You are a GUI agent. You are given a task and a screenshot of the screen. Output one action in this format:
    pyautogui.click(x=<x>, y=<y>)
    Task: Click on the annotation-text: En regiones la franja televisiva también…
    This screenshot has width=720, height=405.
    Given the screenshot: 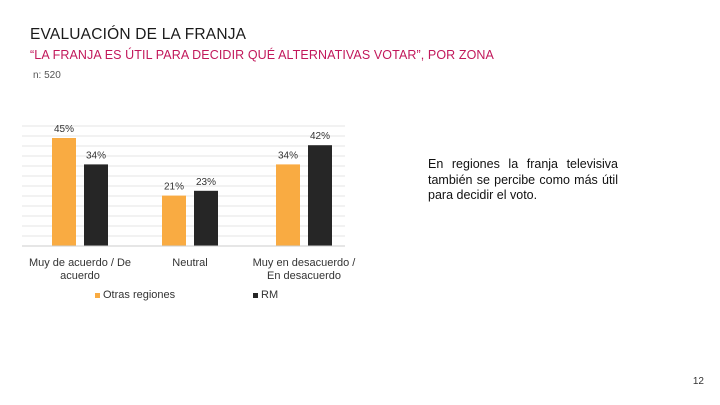 What is the action you would take?
    pyautogui.click(x=523, y=179)
    